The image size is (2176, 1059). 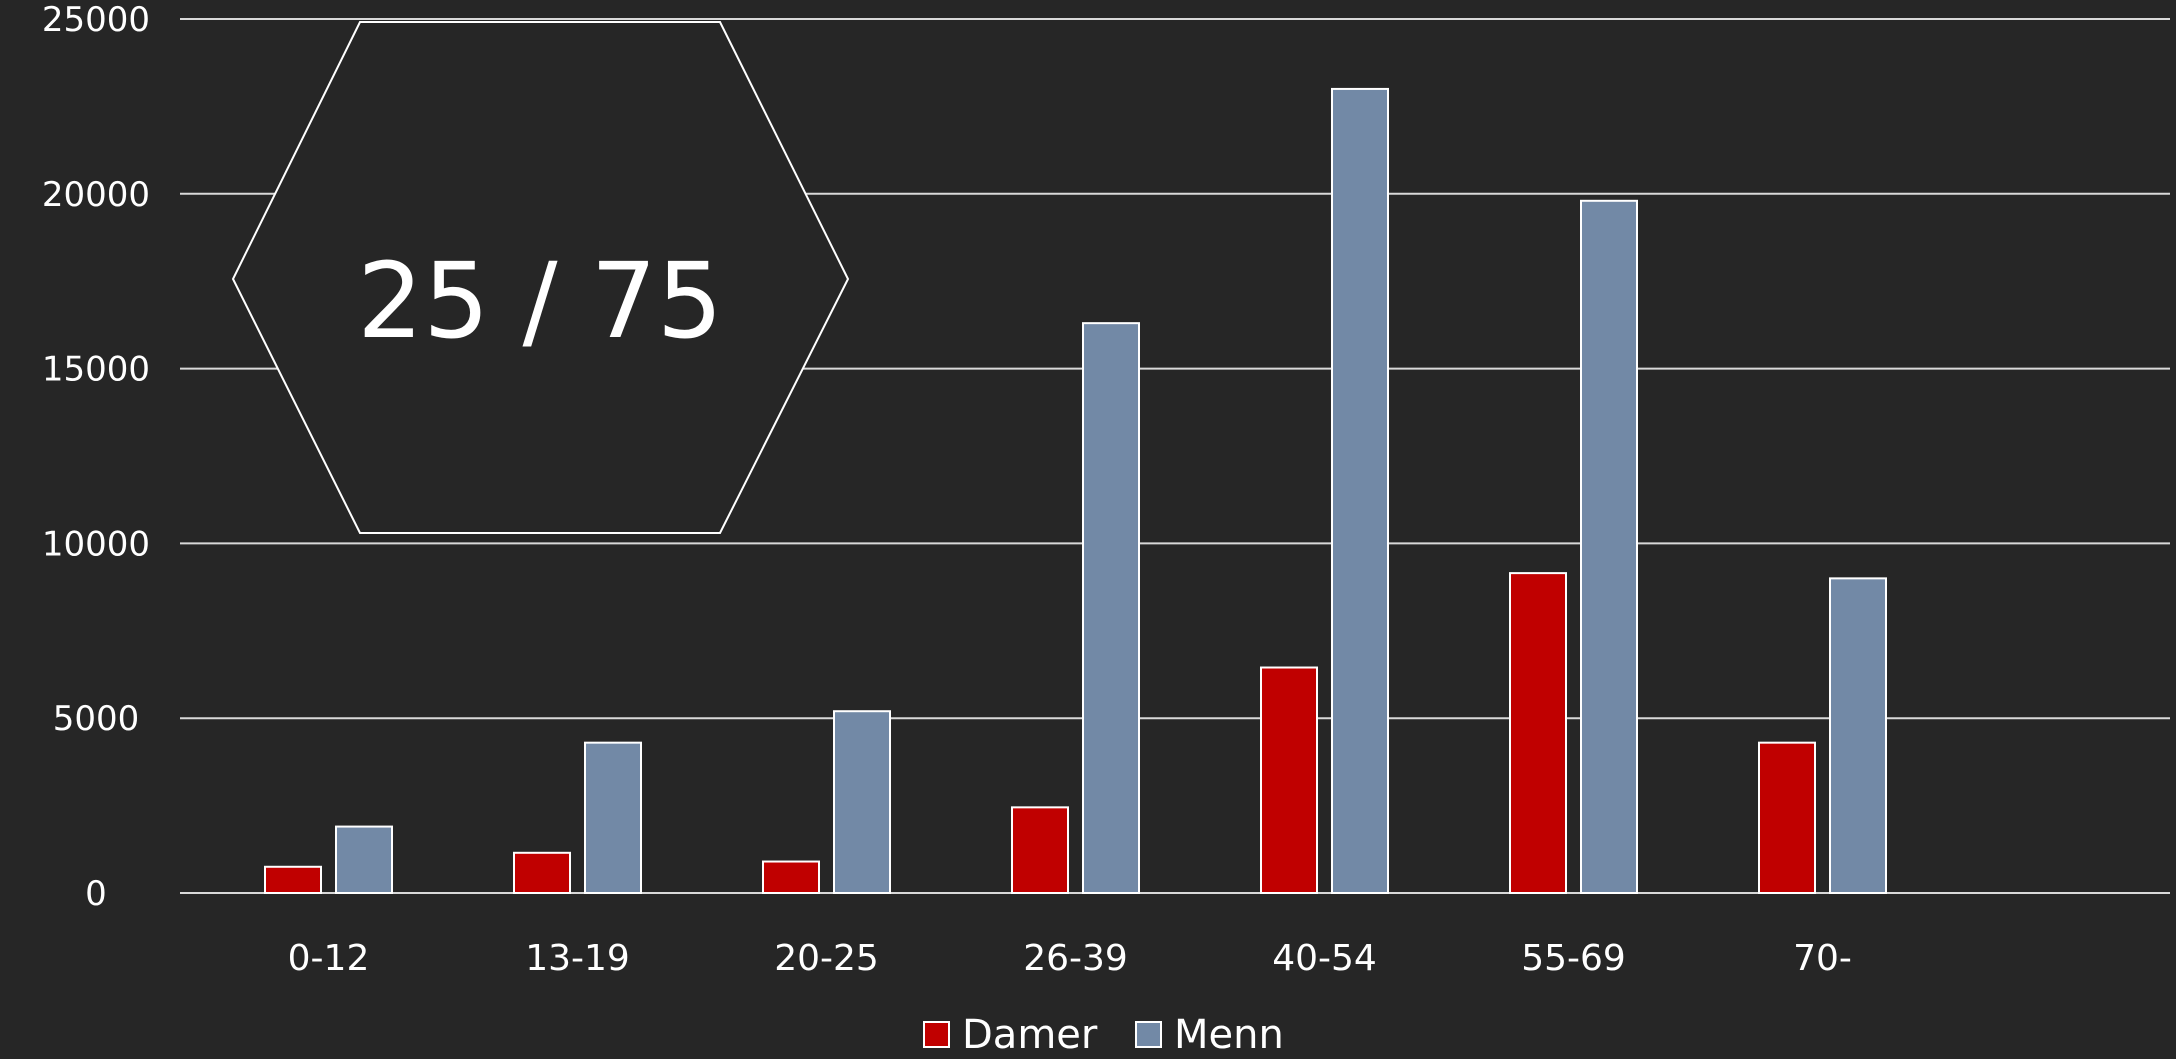 I want to click on x-category-label: 0-12, so click(x=329, y=958).